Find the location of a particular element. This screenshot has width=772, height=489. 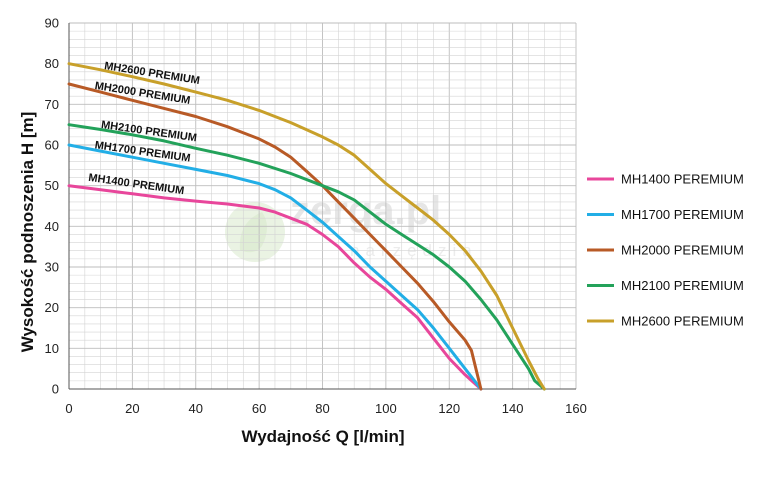

x-tick-label: 80 is located at coordinates (322, 408).